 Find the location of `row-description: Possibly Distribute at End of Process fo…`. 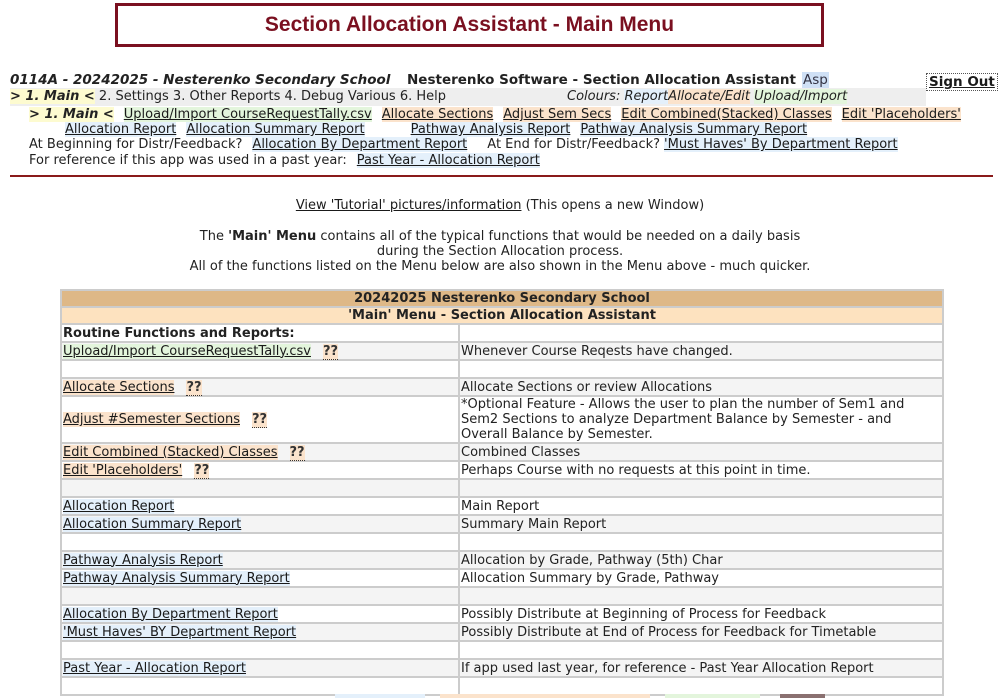

row-description: Possibly Distribute at End of Process fo… is located at coordinates (701, 632).